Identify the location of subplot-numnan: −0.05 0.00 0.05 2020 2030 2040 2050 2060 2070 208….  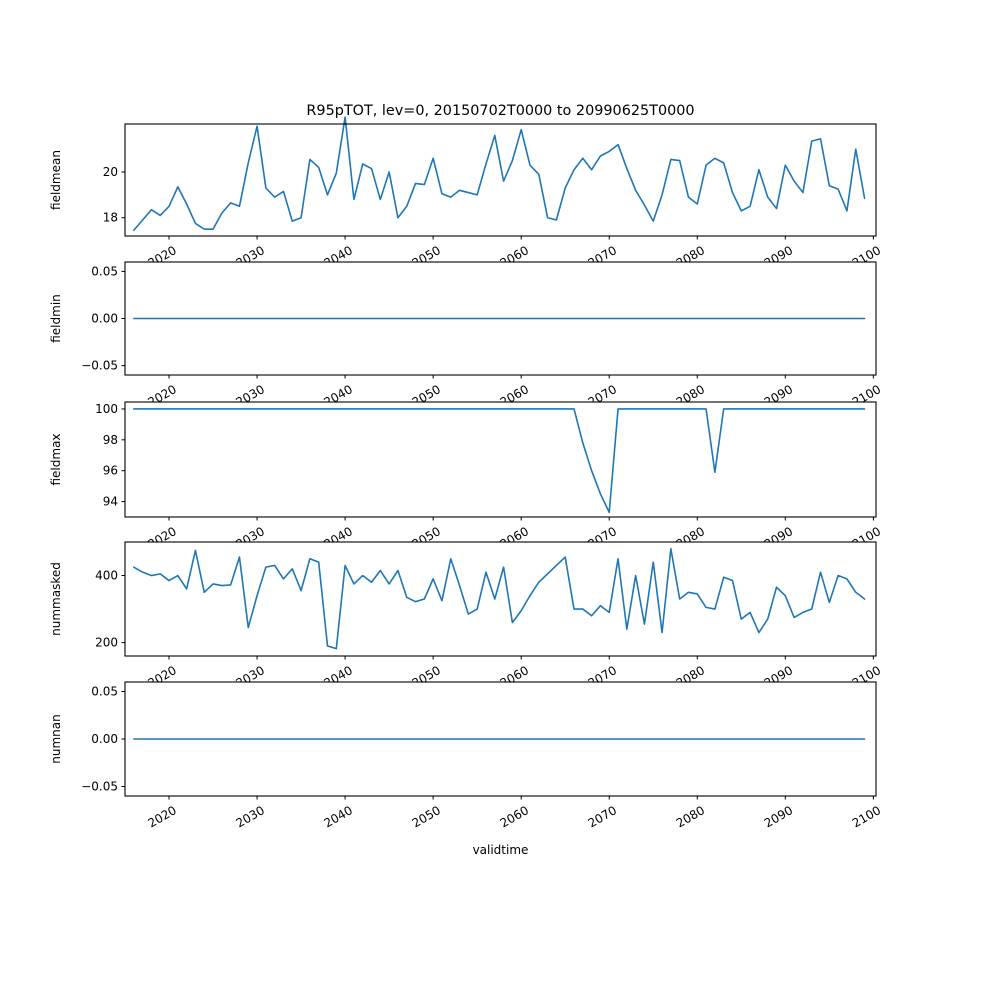
(466, 769).